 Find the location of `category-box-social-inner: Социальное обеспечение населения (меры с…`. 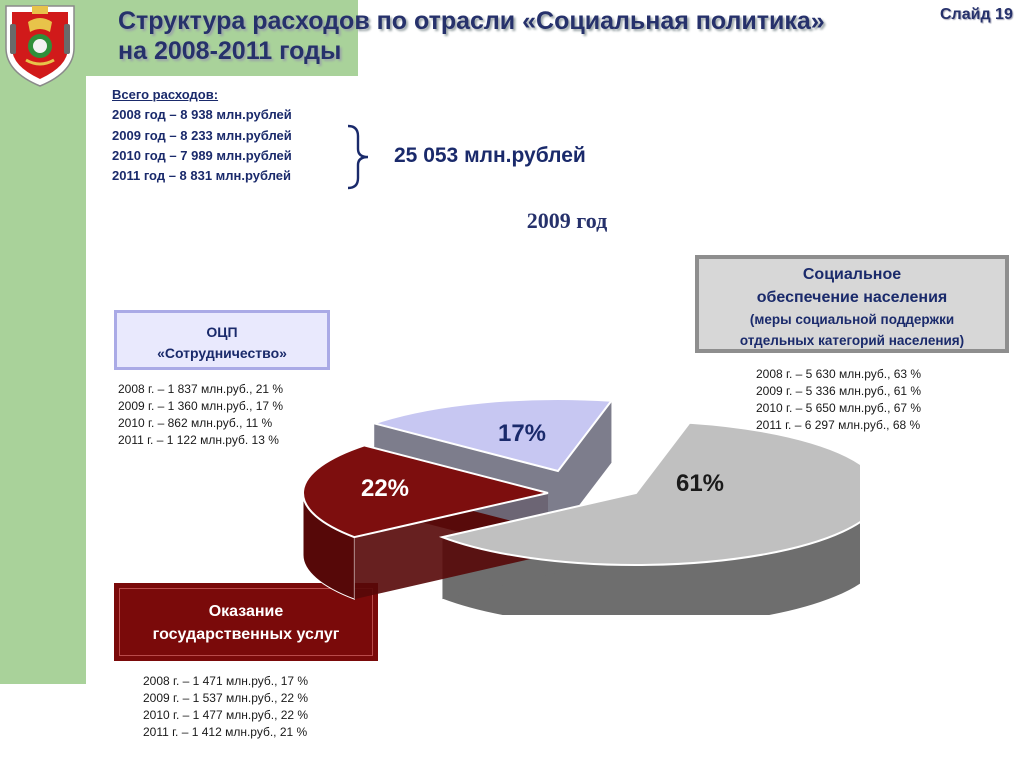

category-box-social-inner: Социальное обеспечение населения (меры с… is located at coordinates (852, 304).